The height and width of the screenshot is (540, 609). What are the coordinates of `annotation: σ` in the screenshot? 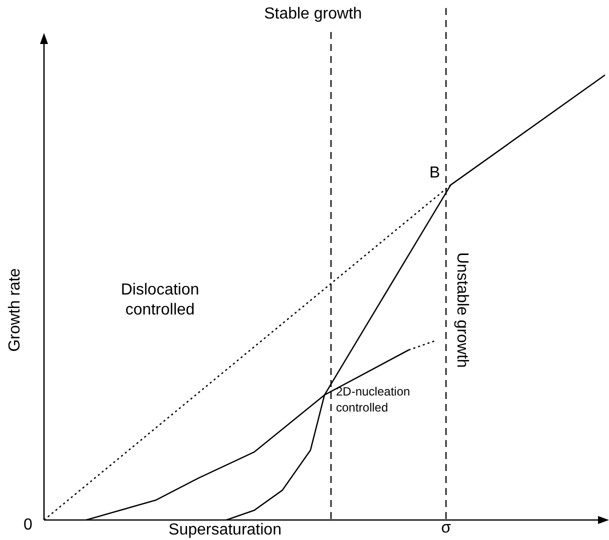 It's located at (446, 527).